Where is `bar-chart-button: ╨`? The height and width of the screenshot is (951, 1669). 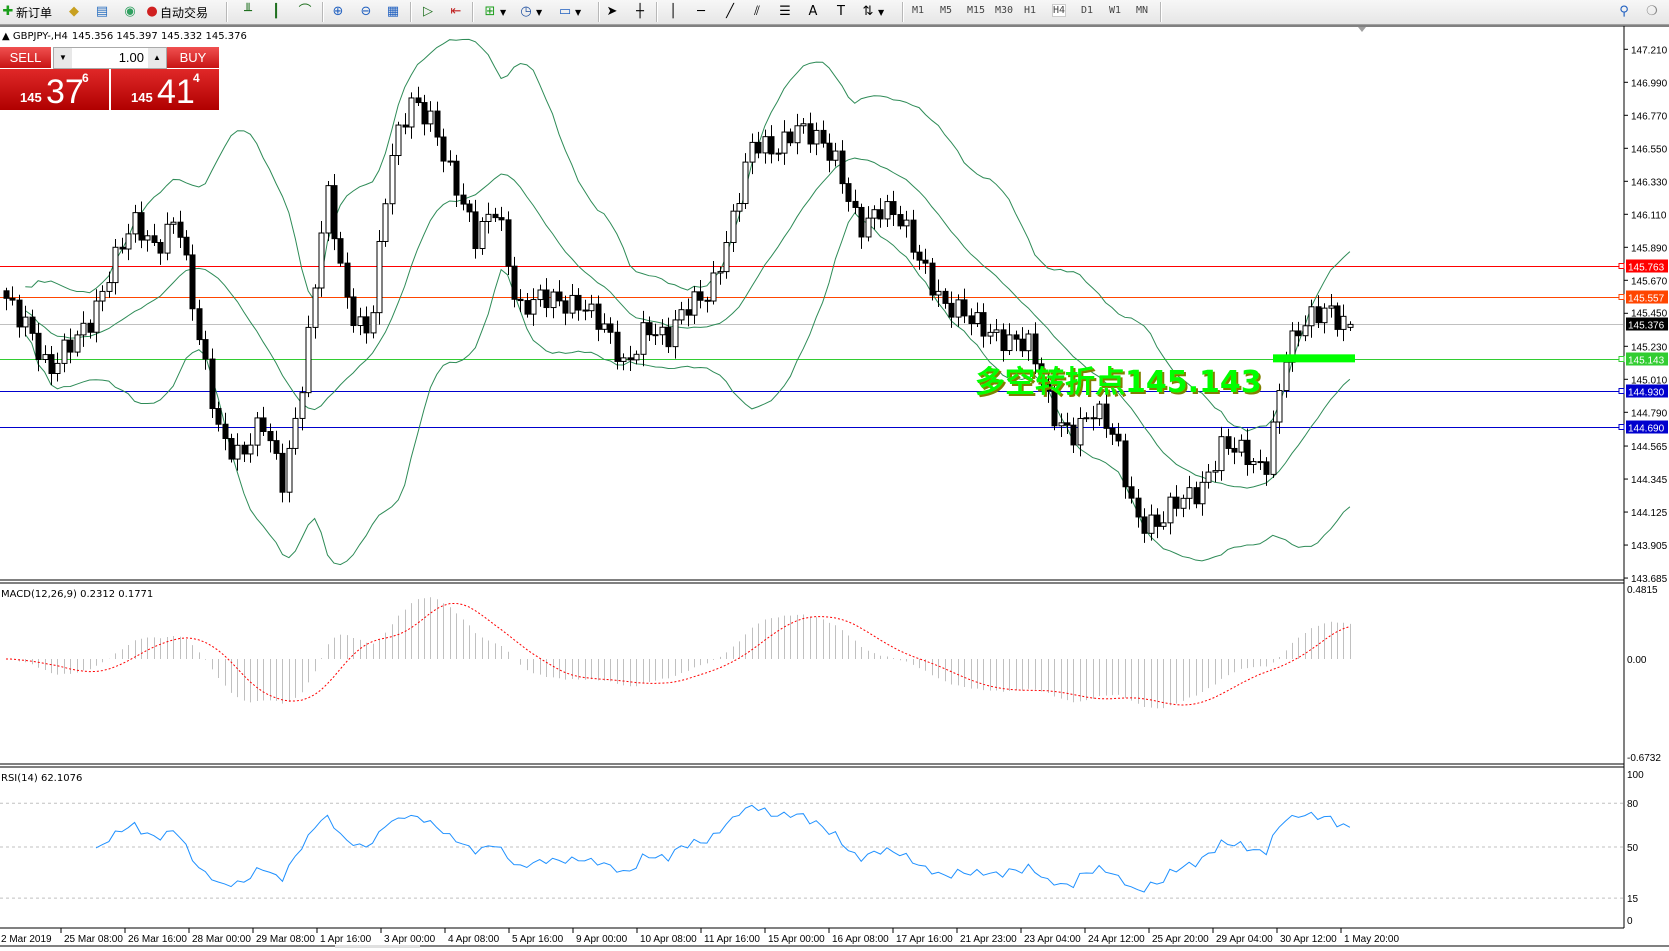 bar-chart-button: ╨ is located at coordinates (248, 12).